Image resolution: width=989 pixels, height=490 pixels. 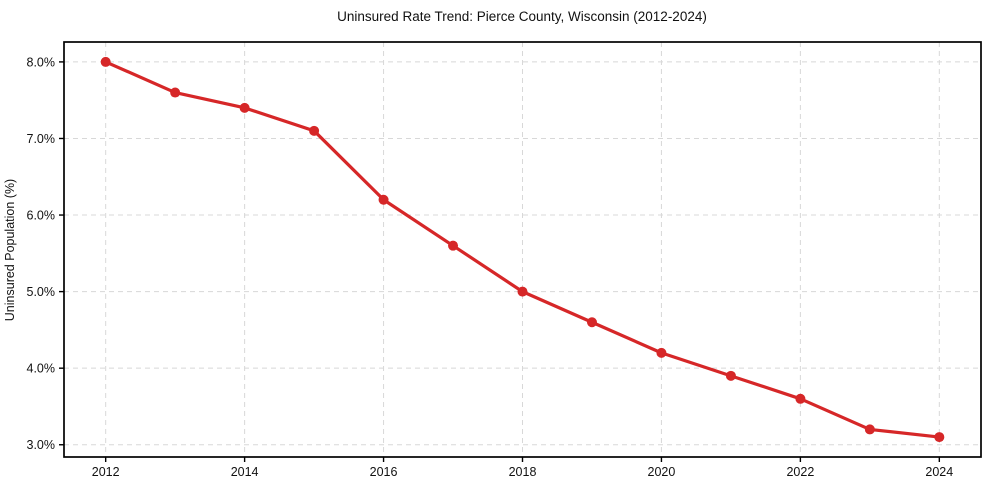 What do you see at coordinates (41, 216) in the screenshot?
I see `y-tick-label: 6.0%` at bounding box center [41, 216].